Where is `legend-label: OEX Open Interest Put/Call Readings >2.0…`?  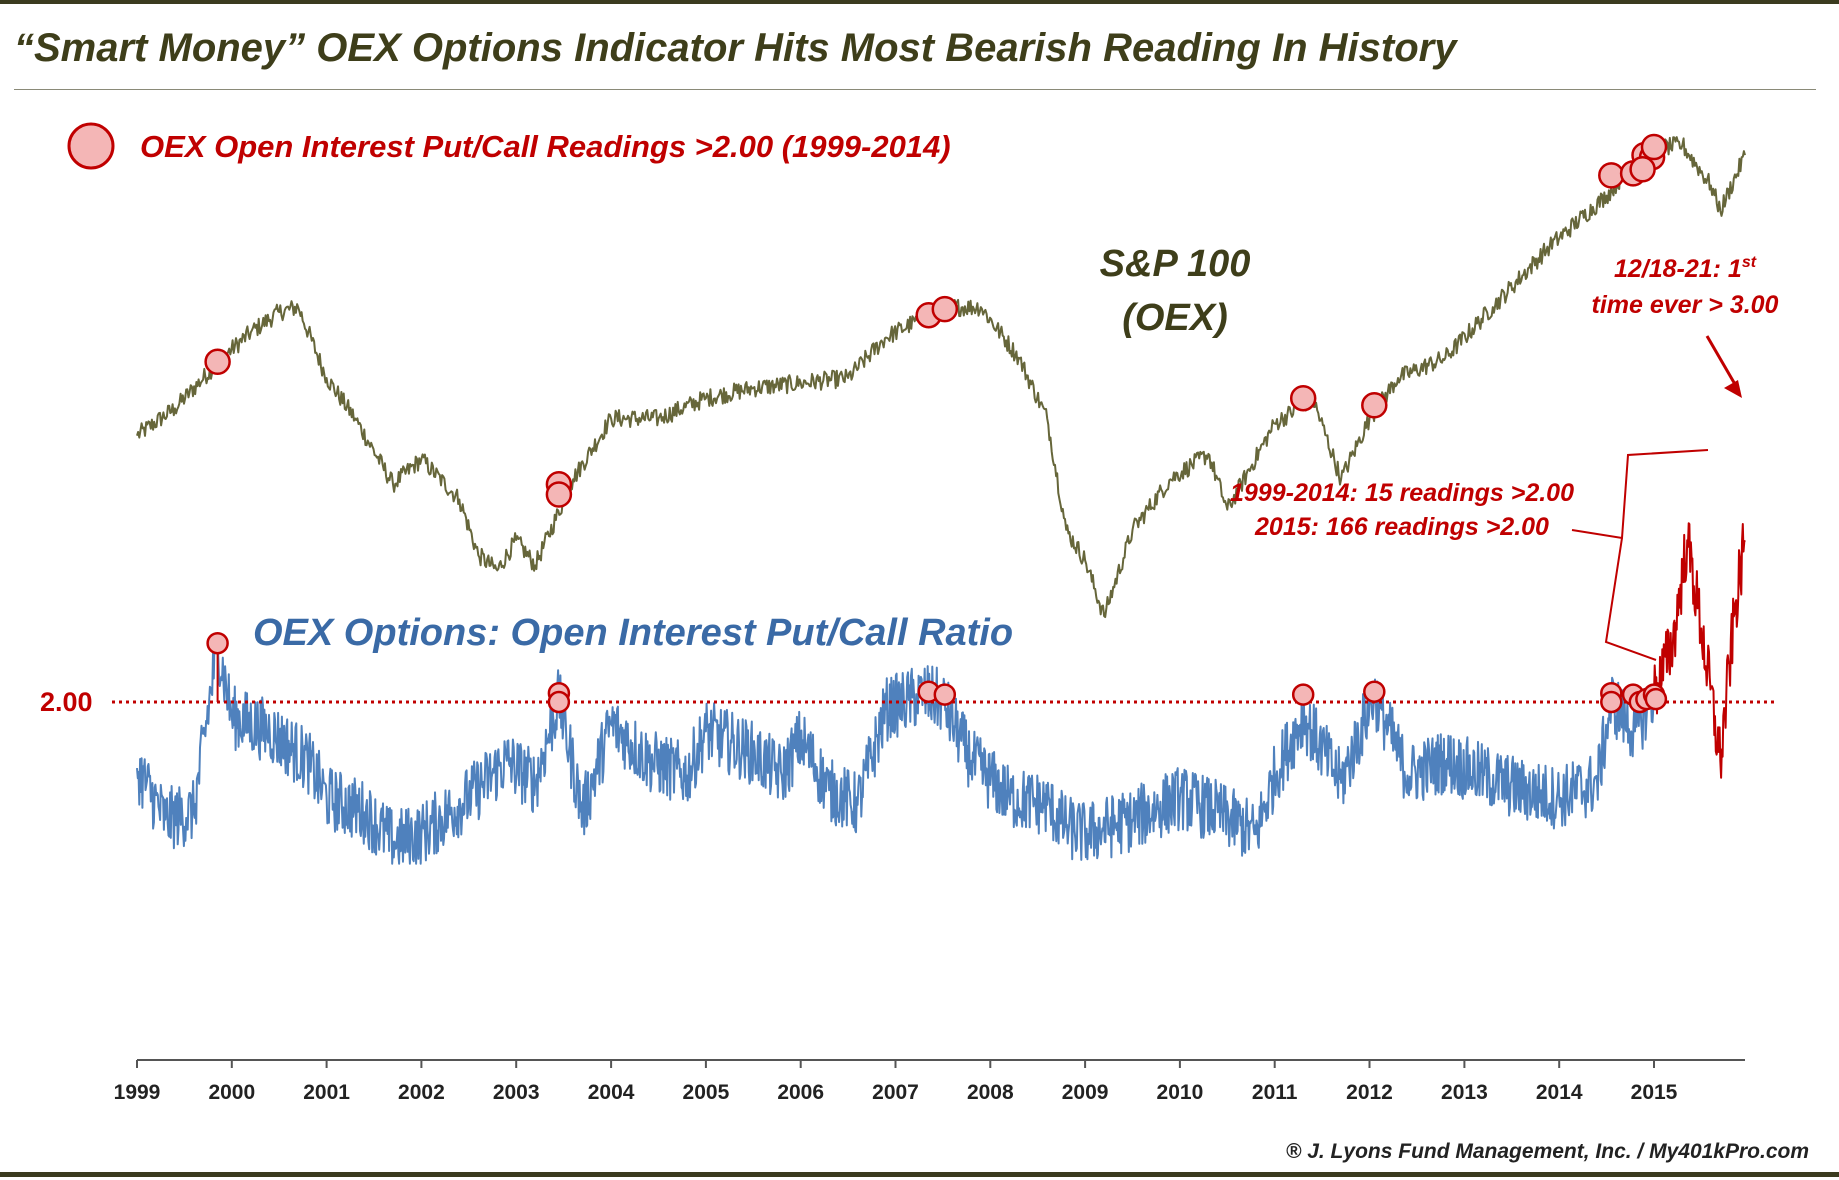
legend-label: OEX Open Interest Put/Call Readings >2.0… is located at coordinates (545, 146).